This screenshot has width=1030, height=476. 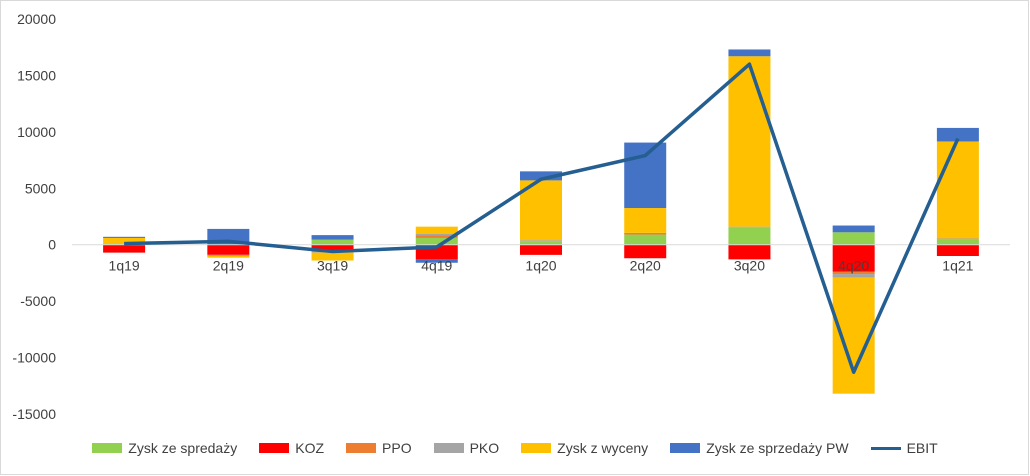 What do you see at coordinates (36, 19) in the screenshot?
I see `y-tick-label: 20000` at bounding box center [36, 19].